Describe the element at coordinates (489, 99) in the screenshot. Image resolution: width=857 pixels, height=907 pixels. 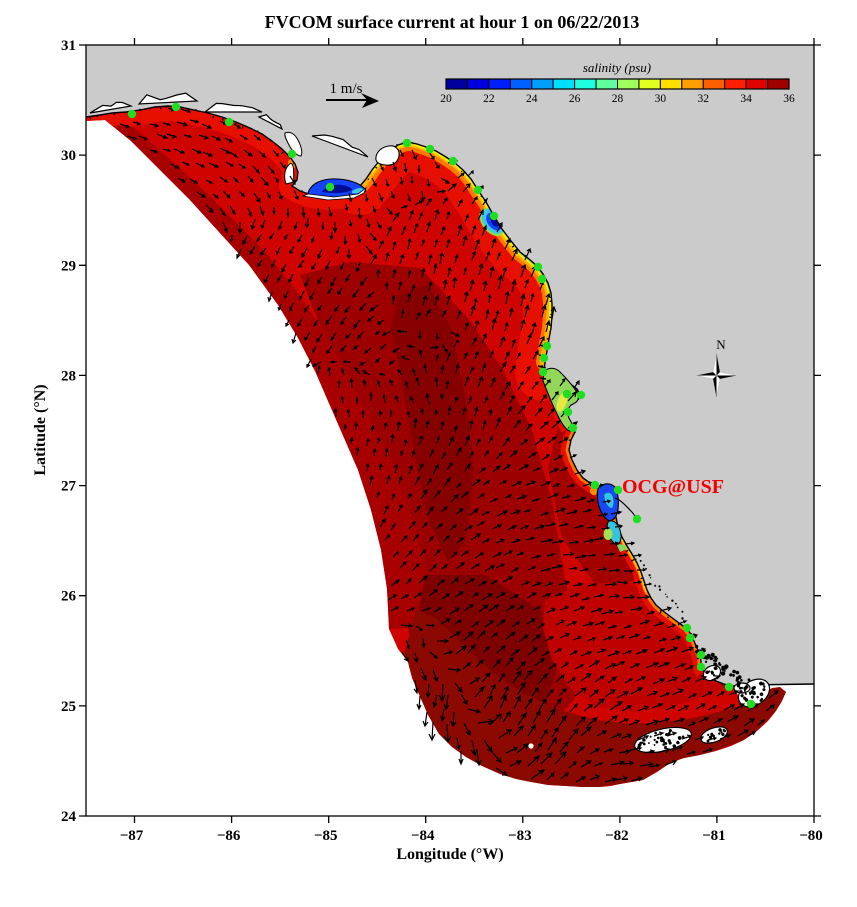
I see `svg-text: 22` at that location.